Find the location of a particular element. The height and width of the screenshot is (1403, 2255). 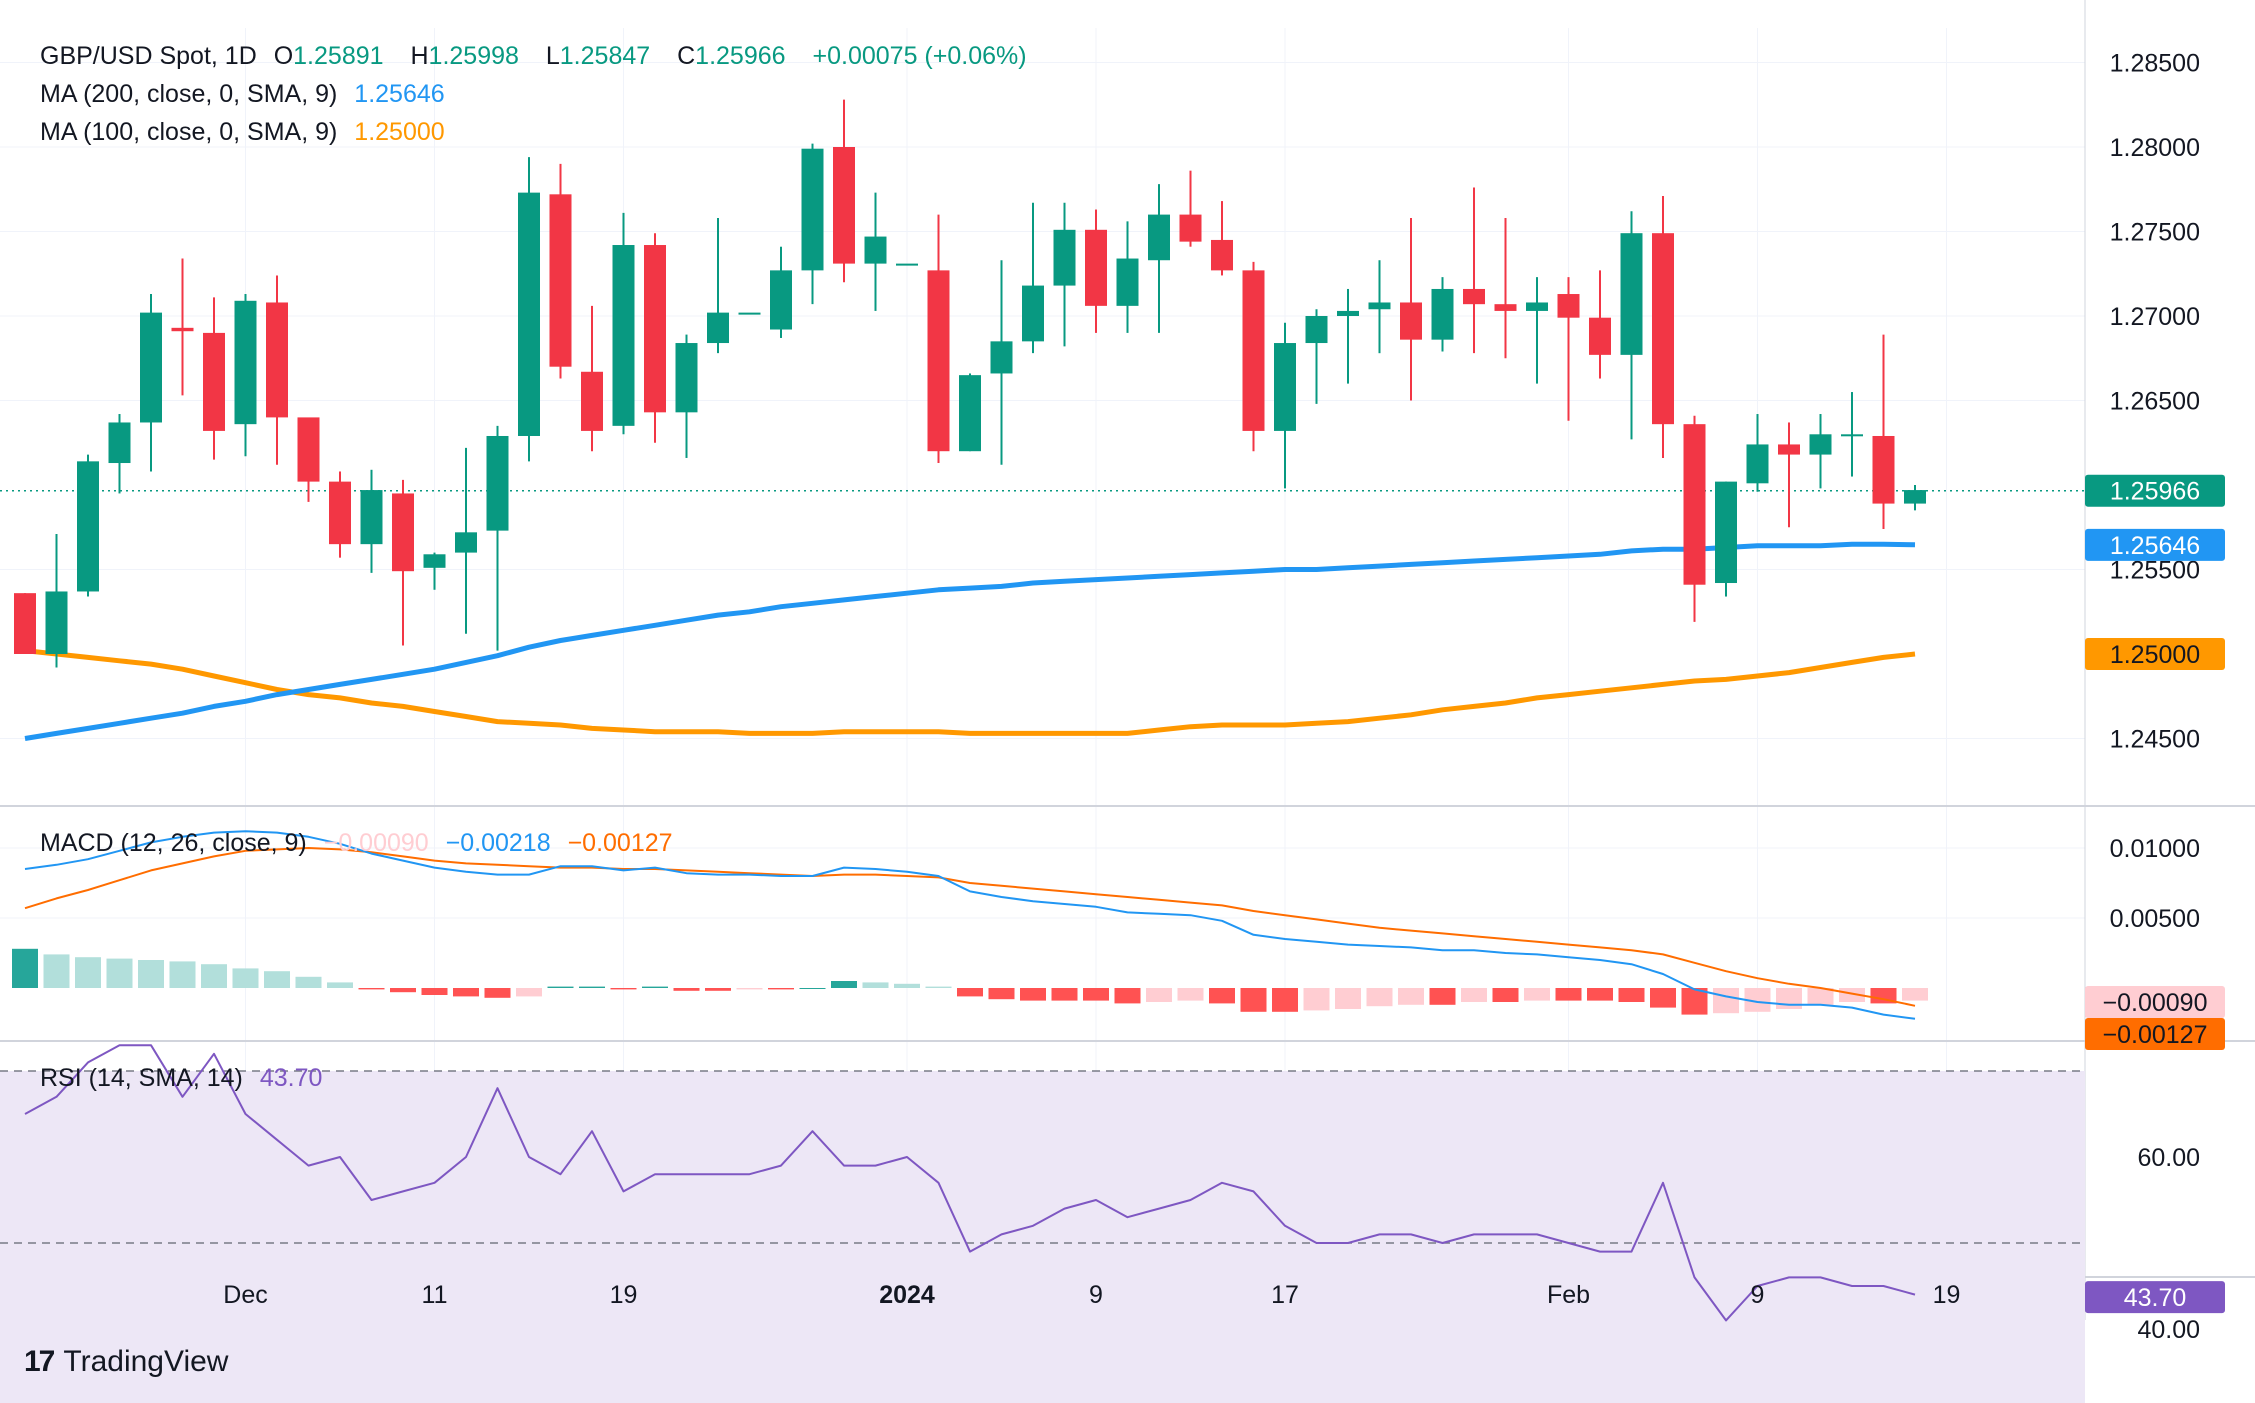

macd-line is located at coordinates (970, 925).